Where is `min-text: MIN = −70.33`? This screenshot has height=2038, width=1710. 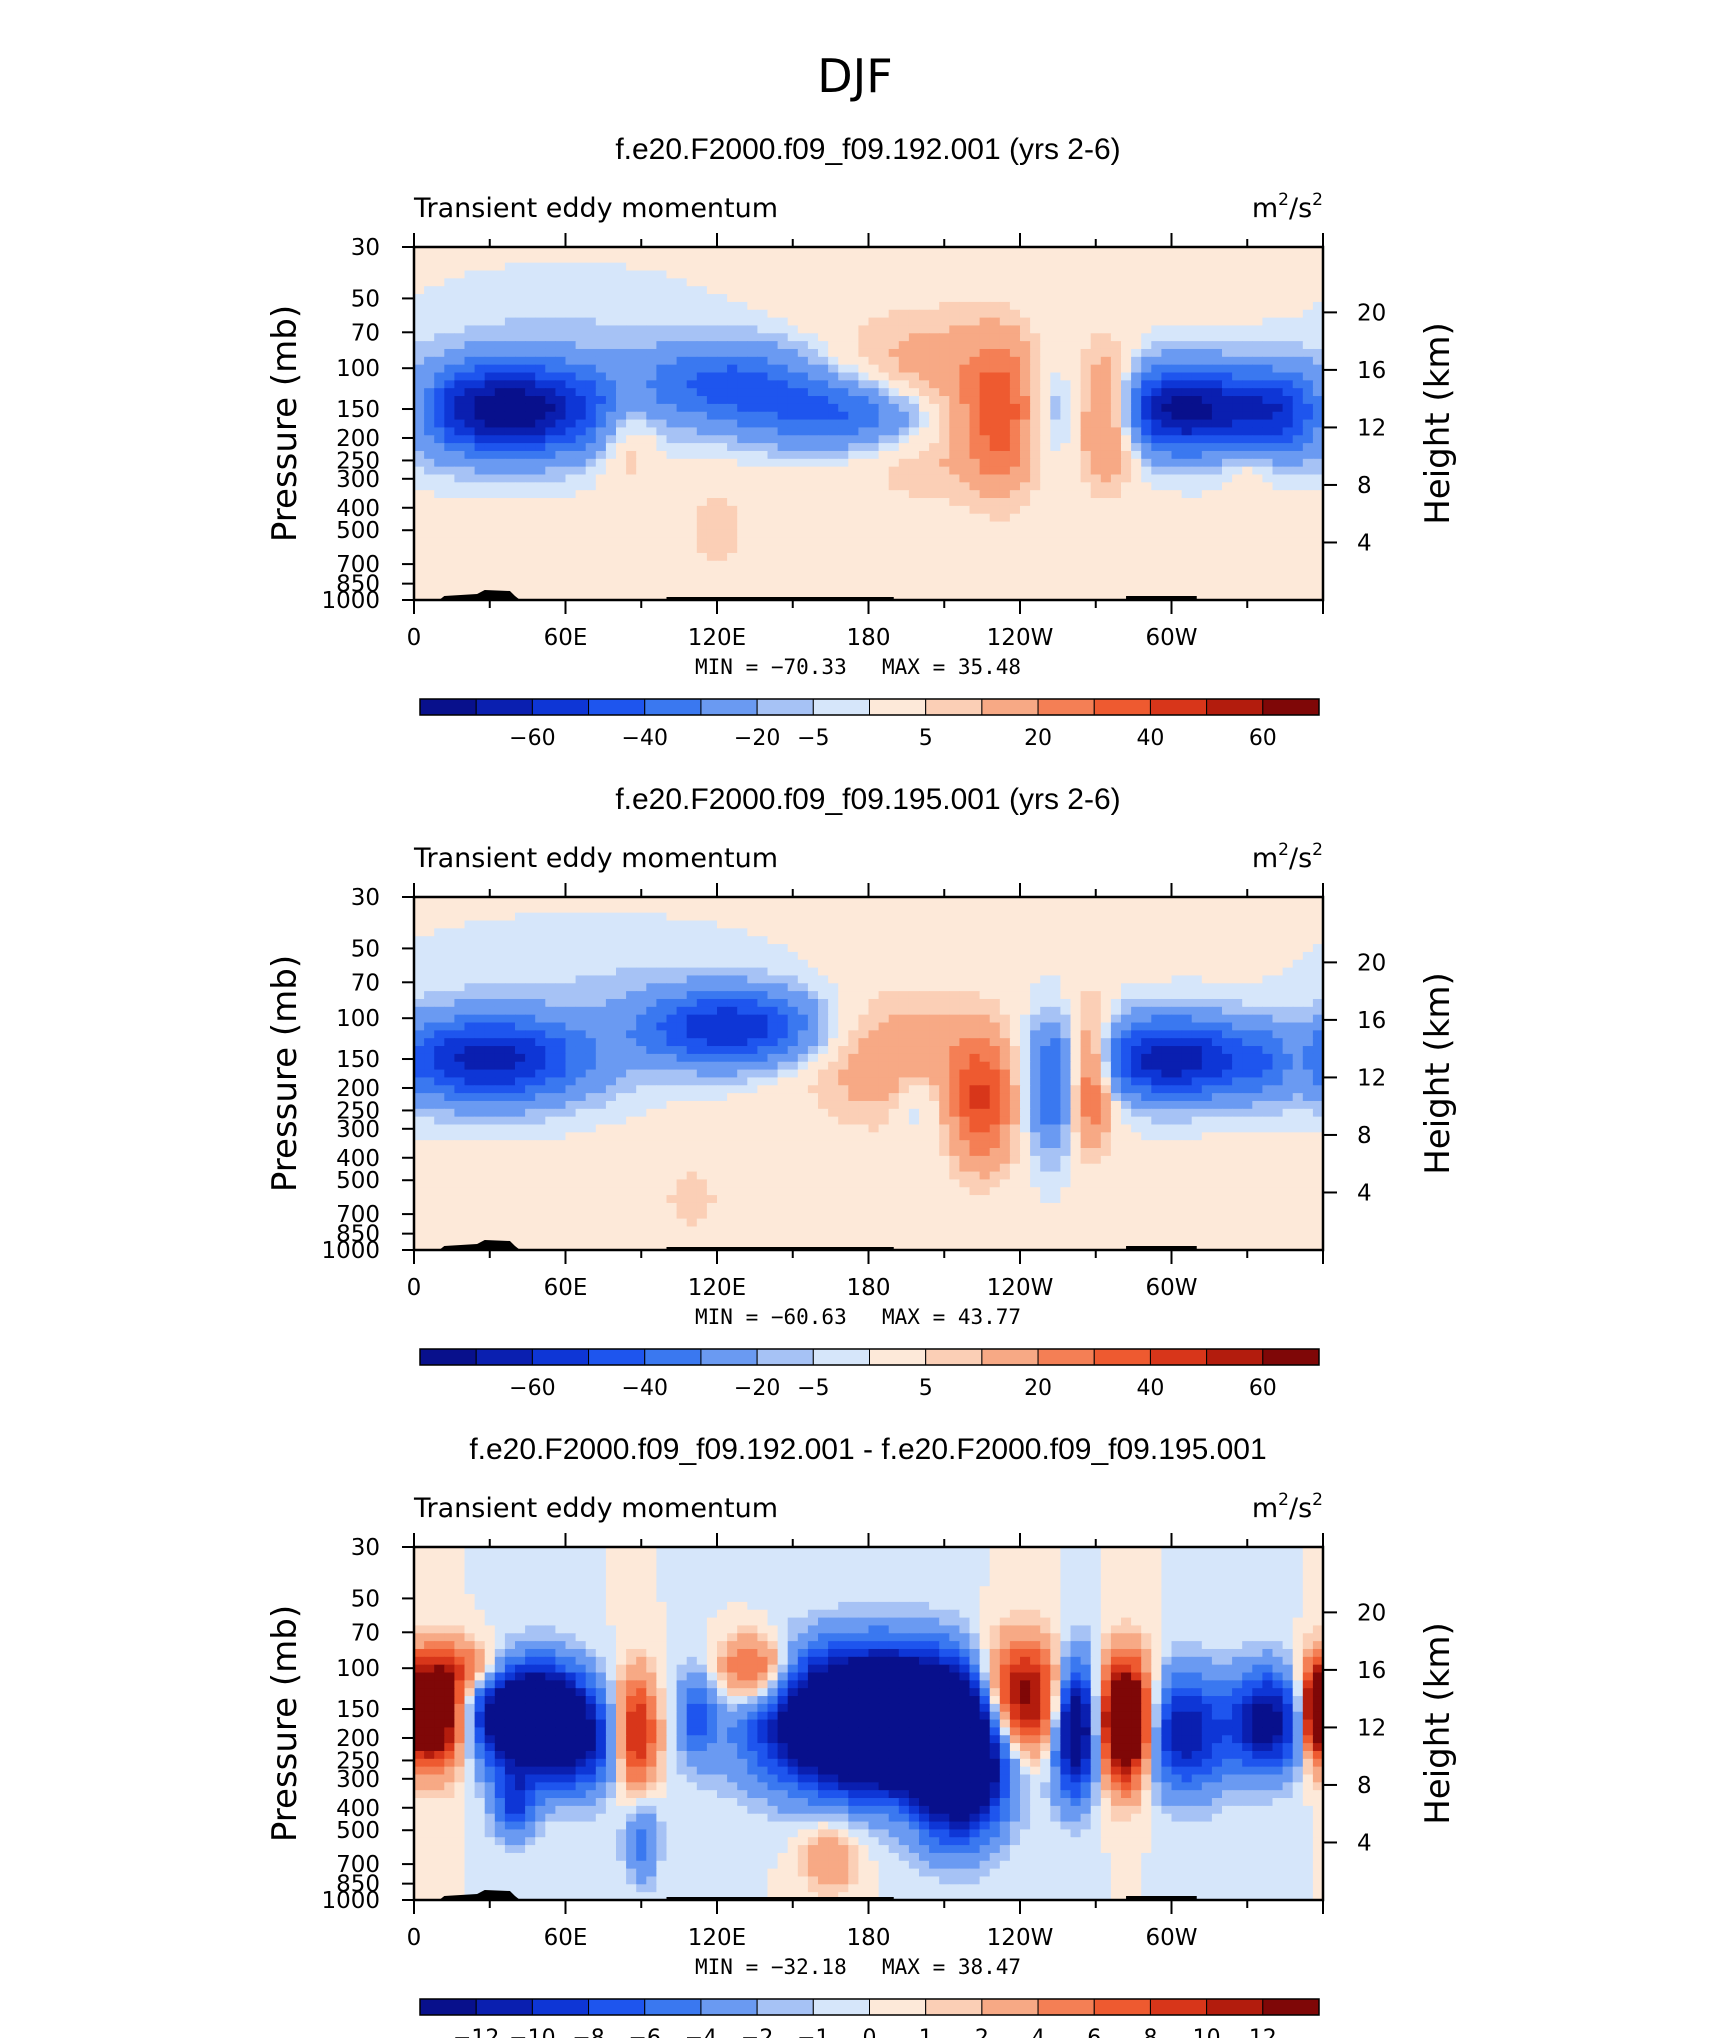 min-text: MIN = −70.33 is located at coordinates (771, 667).